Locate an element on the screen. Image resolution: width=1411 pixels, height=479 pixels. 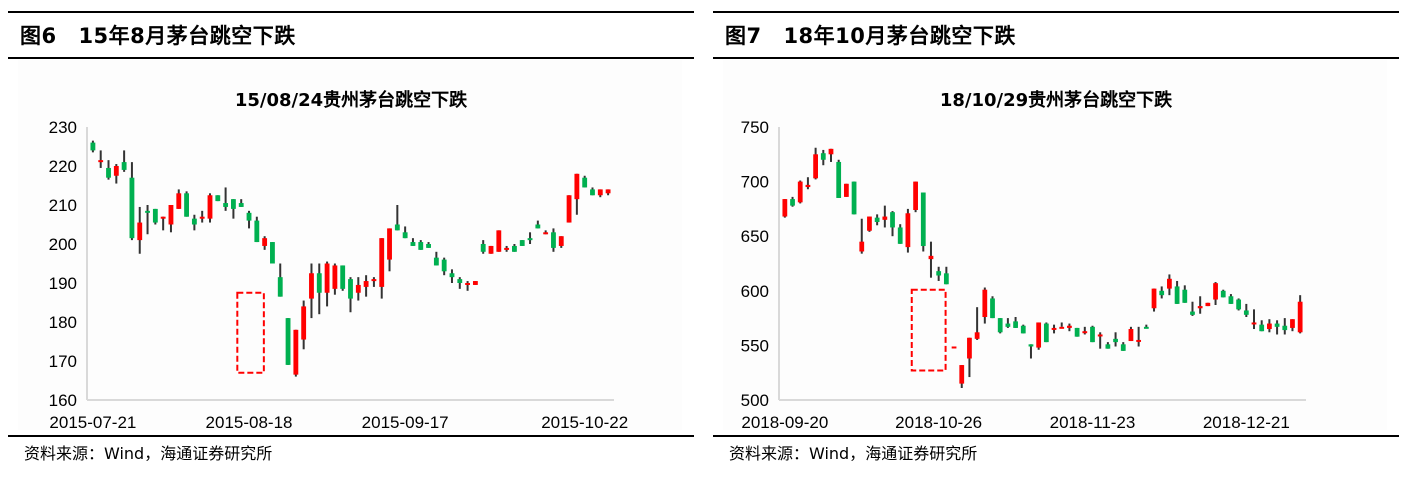
x-tick-label: 2015-10-22 is located at coordinates (584, 422).